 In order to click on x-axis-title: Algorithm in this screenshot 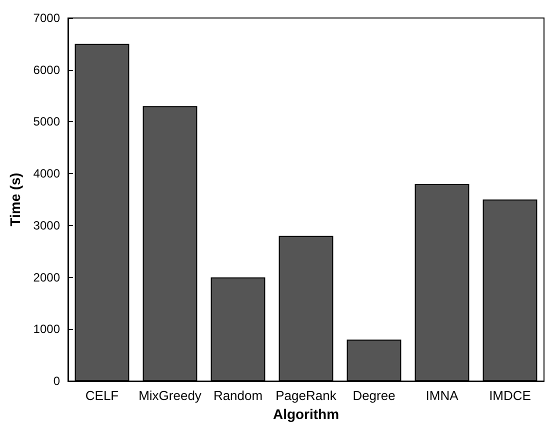, I will do `click(306, 414)`.